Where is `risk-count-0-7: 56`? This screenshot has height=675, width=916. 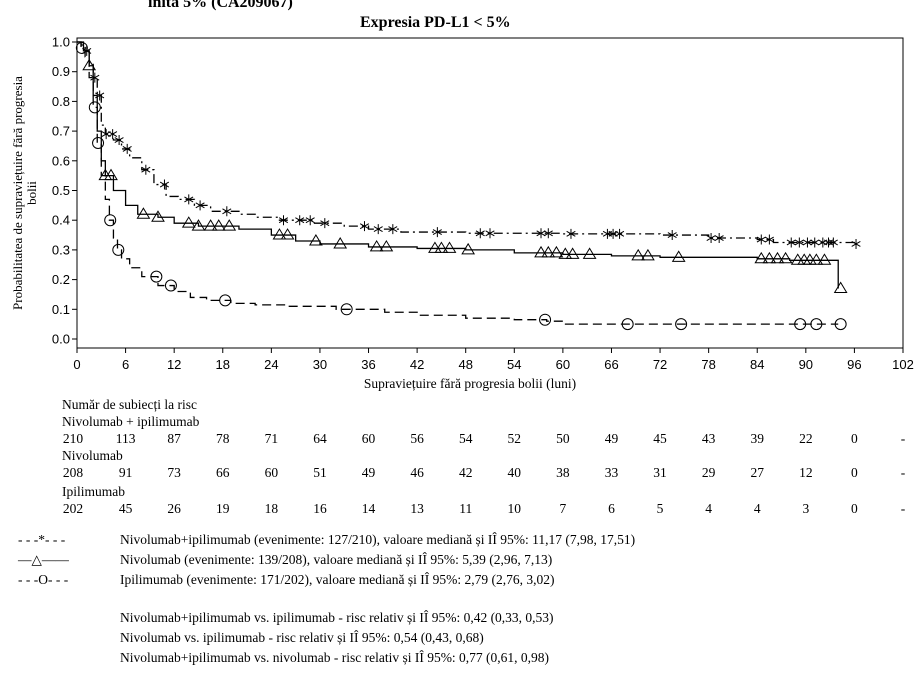
risk-count-0-7: 56 is located at coordinates (417, 438).